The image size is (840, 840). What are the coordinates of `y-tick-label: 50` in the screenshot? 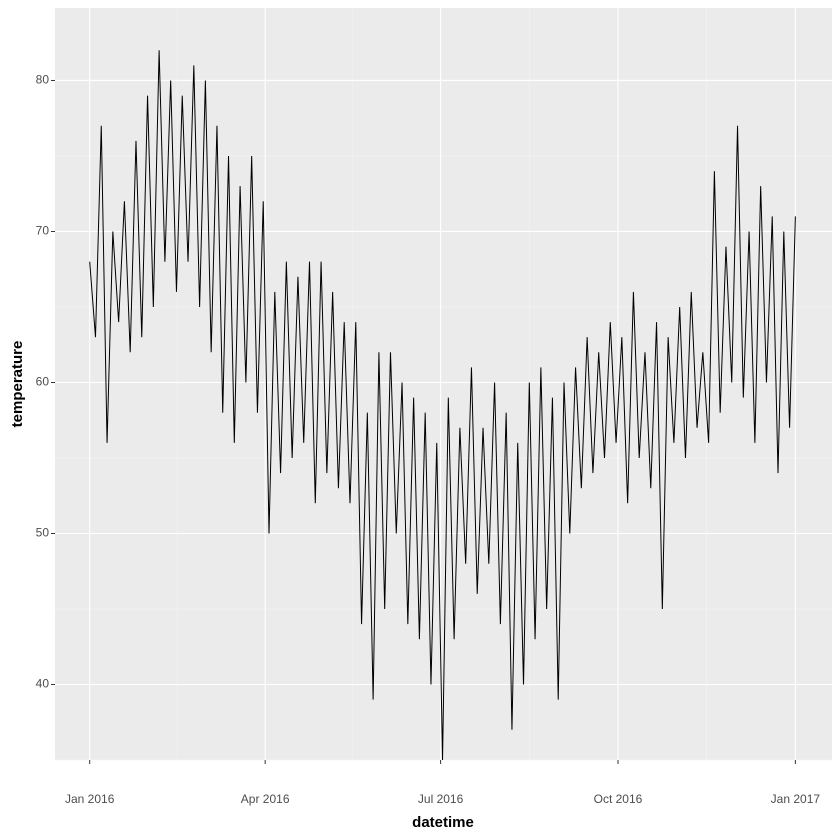 It's located at (43, 533).